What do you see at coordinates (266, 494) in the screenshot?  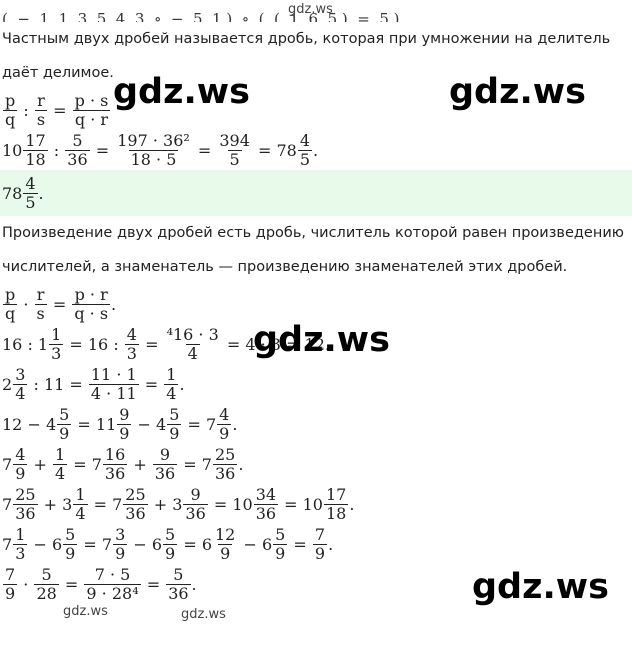 I see `numerator: 34` at bounding box center [266, 494].